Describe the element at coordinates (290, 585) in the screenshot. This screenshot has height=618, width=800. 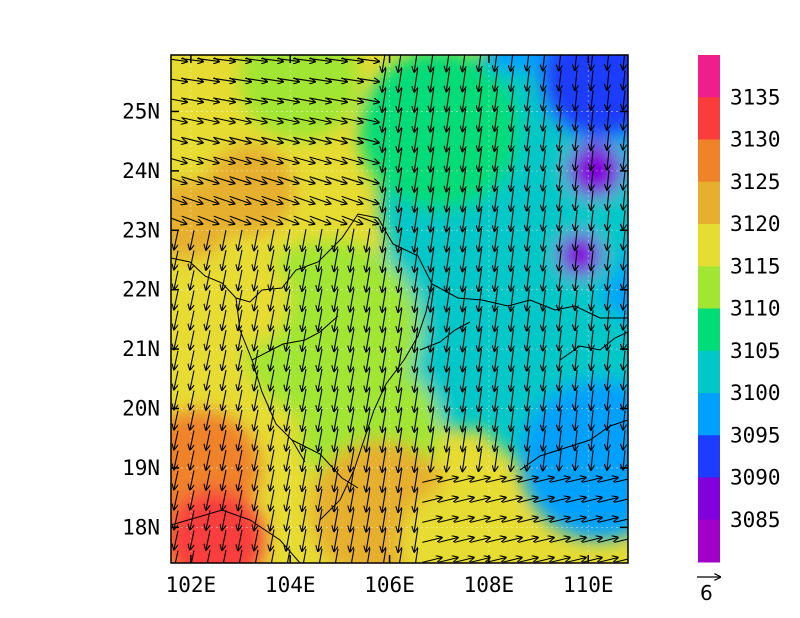
I see `x-tick-label: 104E` at that location.